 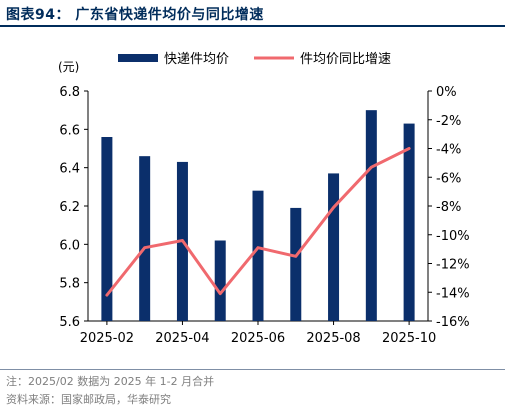 What do you see at coordinates (448, 207) in the screenshot?
I see `right-tick-label: -8%` at bounding box center [448, 207].